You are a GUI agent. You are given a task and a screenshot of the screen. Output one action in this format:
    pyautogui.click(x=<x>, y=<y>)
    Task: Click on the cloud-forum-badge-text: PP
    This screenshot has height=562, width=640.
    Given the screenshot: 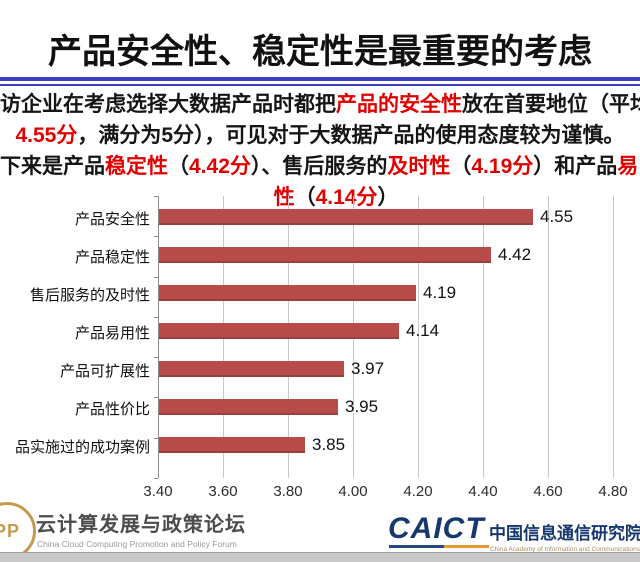 What is the action you would take?
    pyautogui.click(x=10, y=530)
    